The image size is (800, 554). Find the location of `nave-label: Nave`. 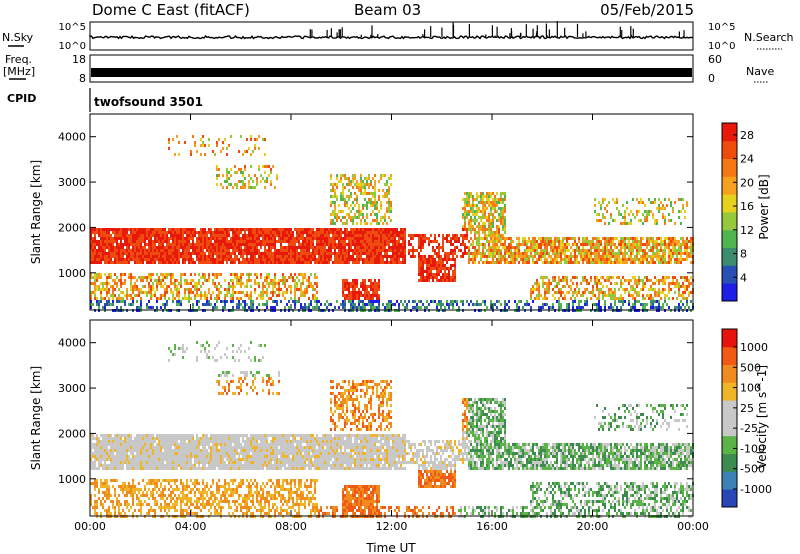

nave-label: Nave is located at coordinates (760, 71).